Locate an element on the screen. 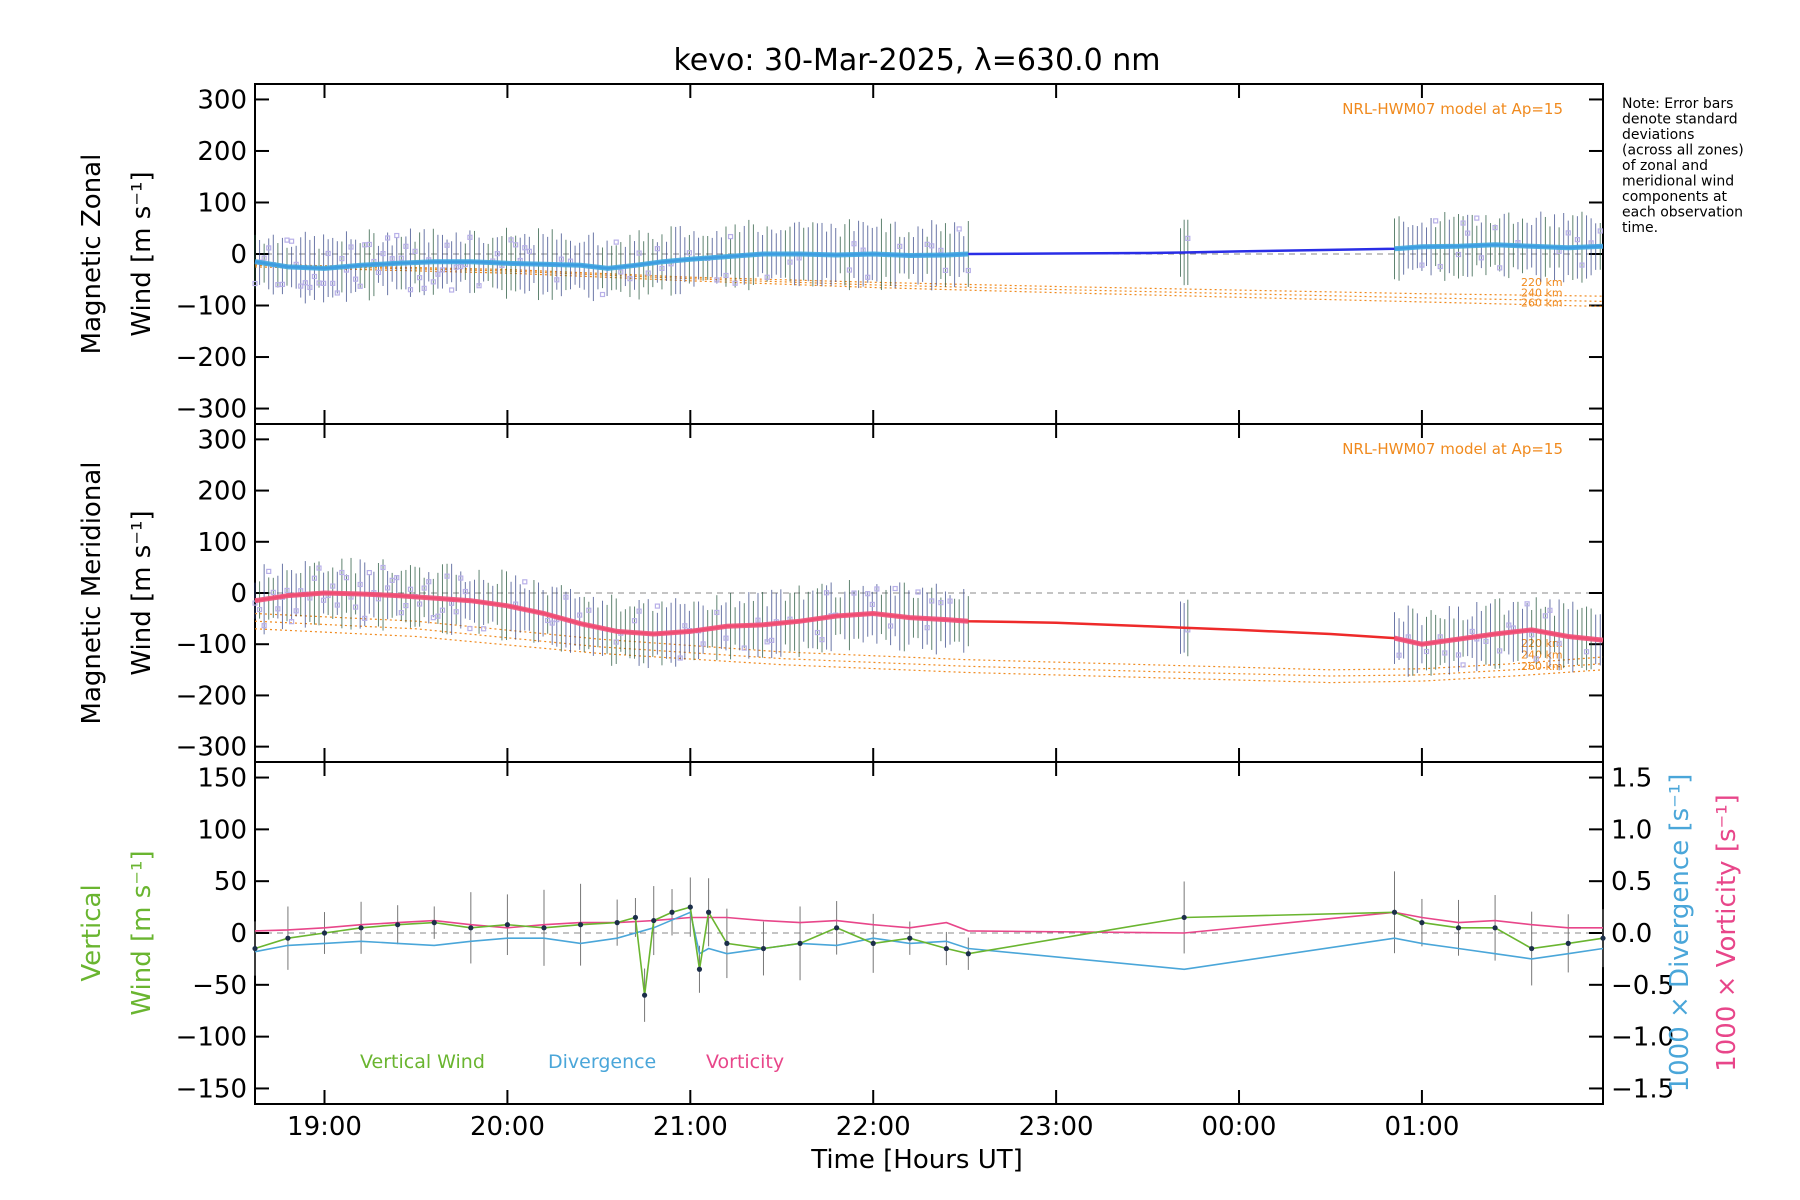 This screenshot has height=1200, width=1800. y-tick-label: −300 is located at coordinates (211, 410).